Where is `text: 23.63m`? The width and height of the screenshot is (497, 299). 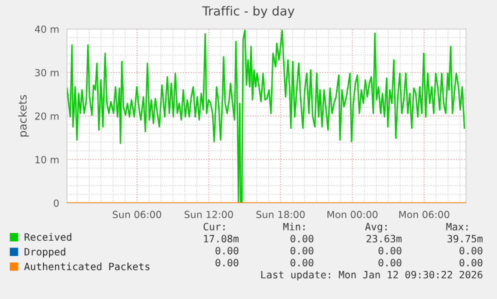
text: 23.63m is located at coordinates (384, 238).